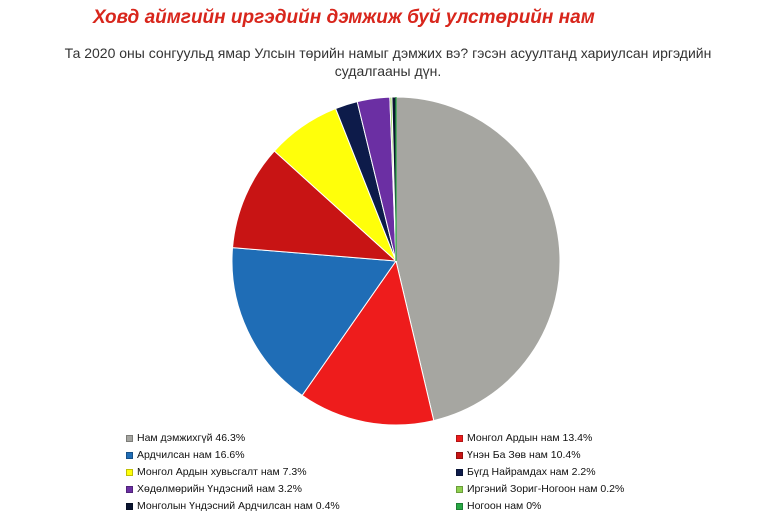  I want to click on legend-label: Нам дэмжихгүй 46.3%, so click(191, 438).